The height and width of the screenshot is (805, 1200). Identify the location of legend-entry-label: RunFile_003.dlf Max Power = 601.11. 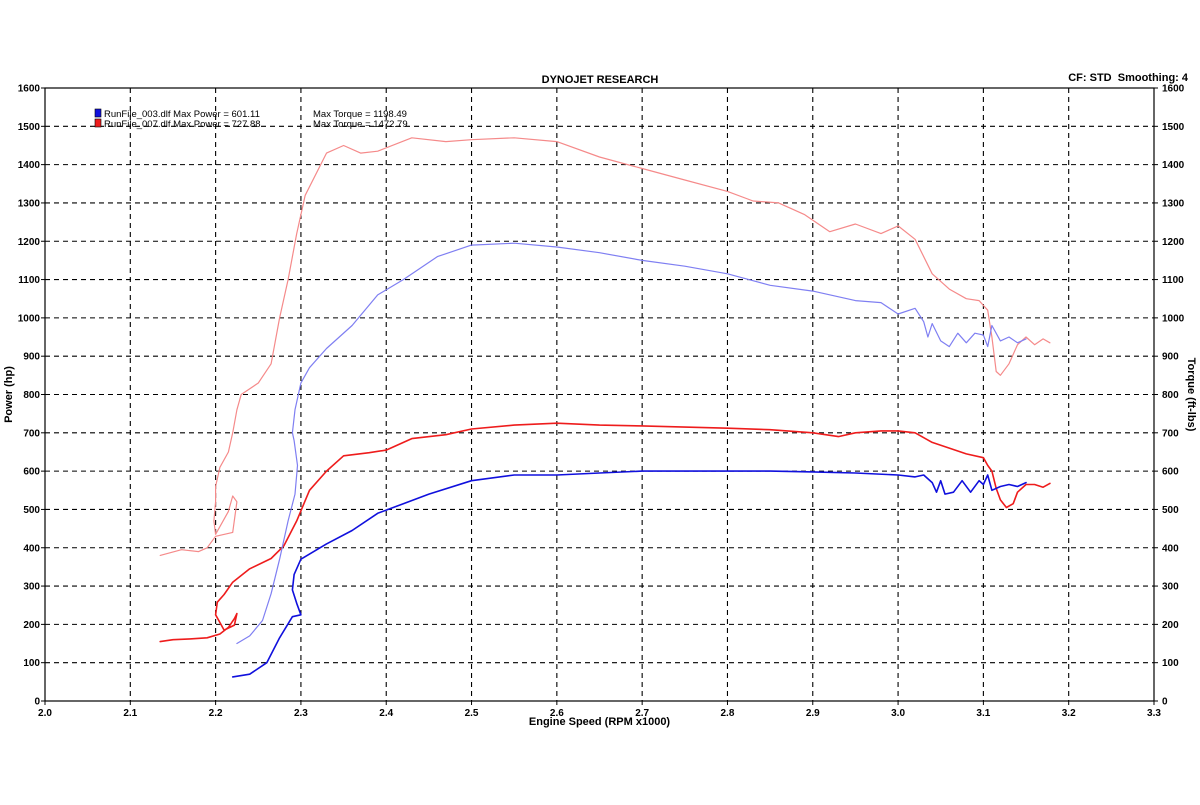
(182, 114).